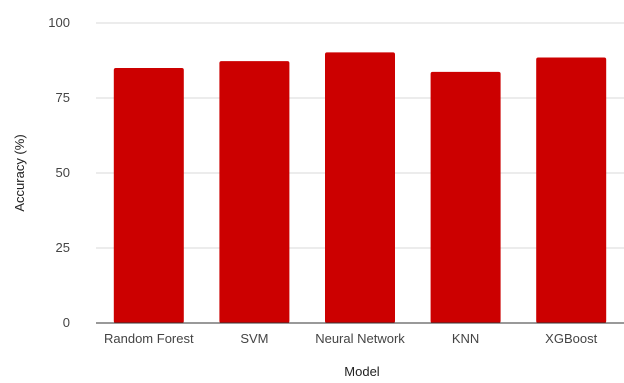 The width and height of the screenshot is (624, 383). I want to click on y-tick-label: 25, so click(63, 247).